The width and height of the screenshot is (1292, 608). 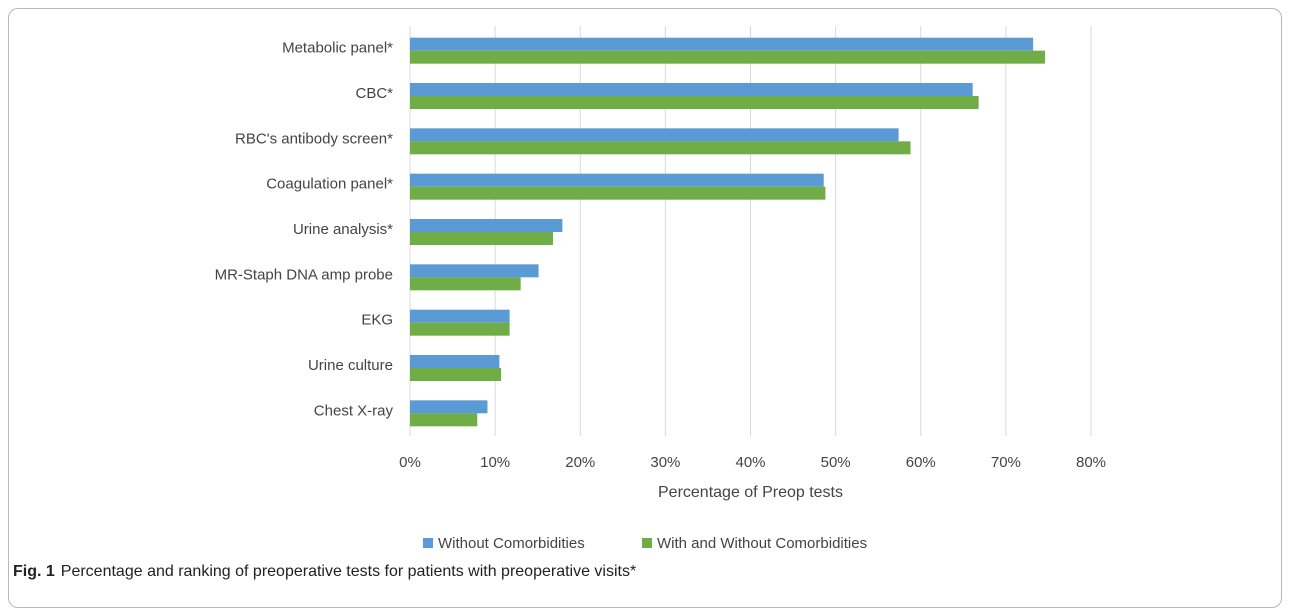 I want to click on x-tick-label: 70%, so click(x=1006, y=462).